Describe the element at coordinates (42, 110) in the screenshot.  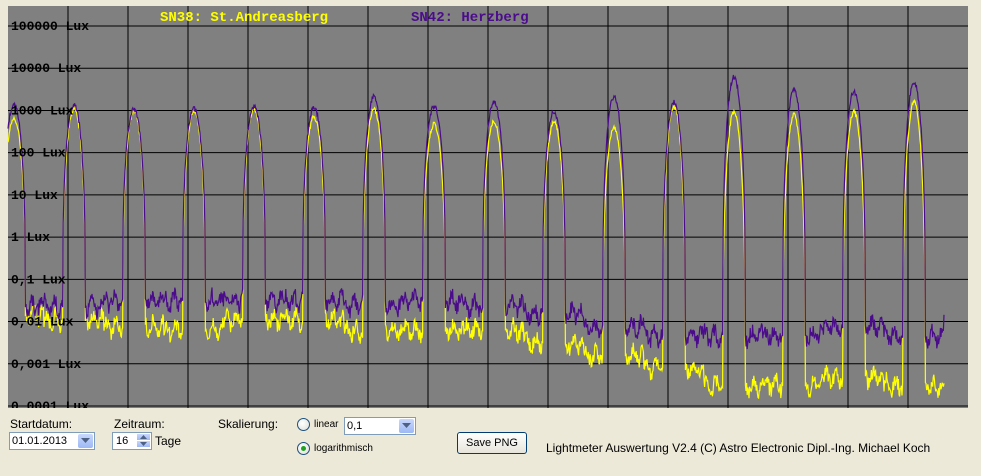
I see `y-tick-label: 1000 Lux` at that location.